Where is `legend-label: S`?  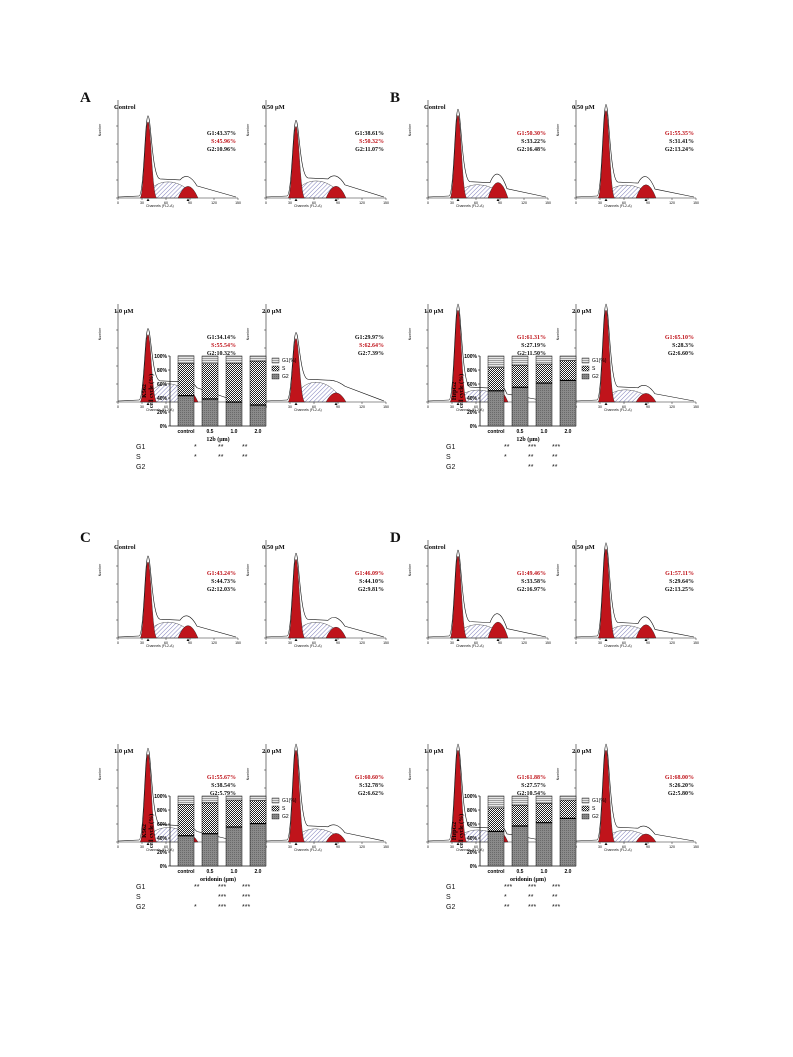
legend-label: S is located at coordinates (284, 369).